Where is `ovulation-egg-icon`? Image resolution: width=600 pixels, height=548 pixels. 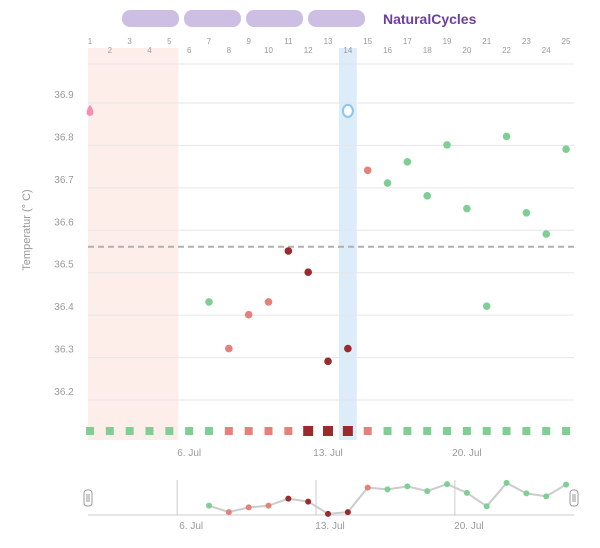 ovulation-egg-icon is located at coordinates (347, 110).